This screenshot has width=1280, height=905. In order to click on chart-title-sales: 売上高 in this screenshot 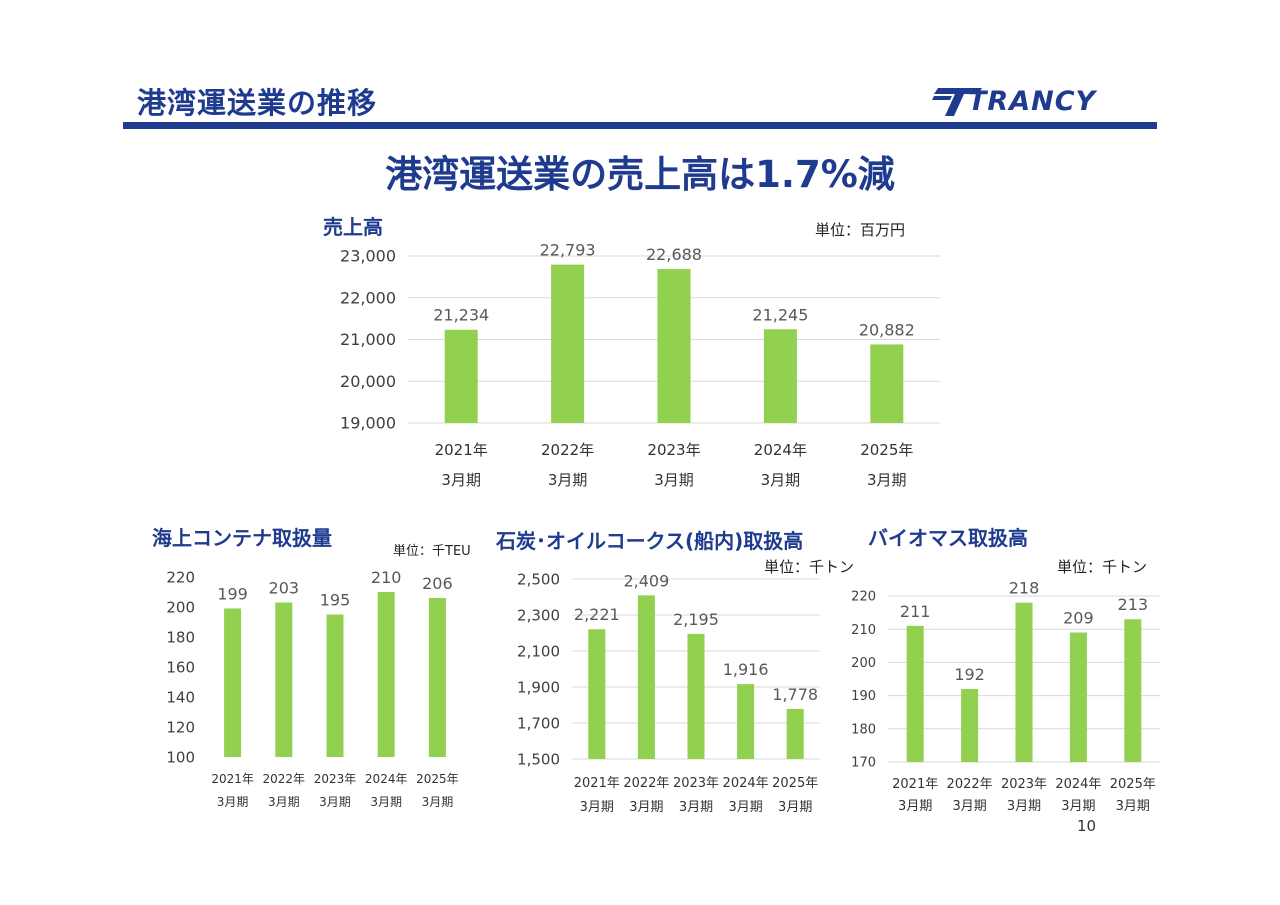, I will do `click(353, 227)`.